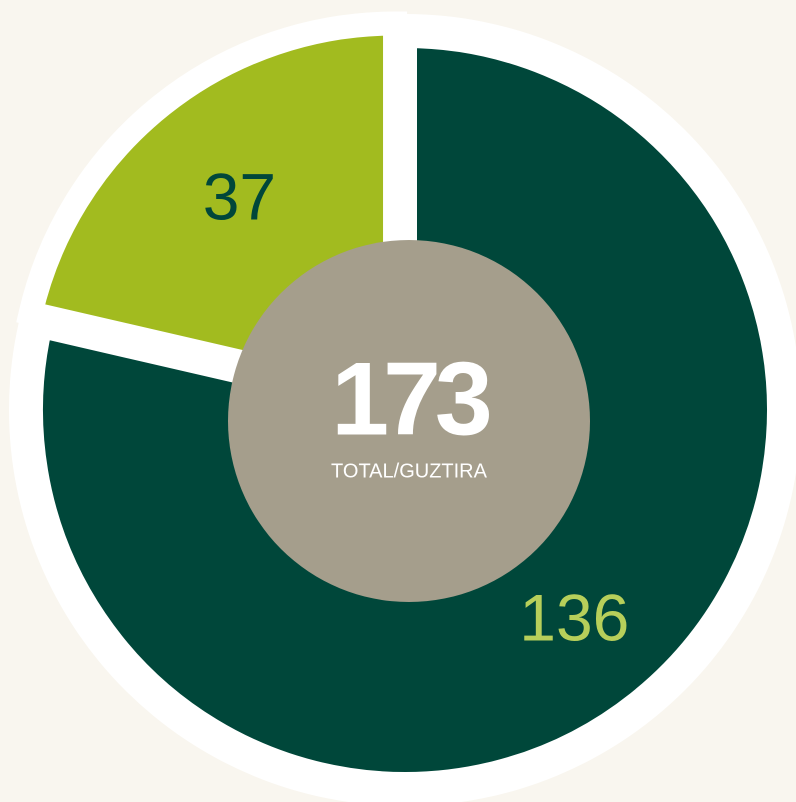 The width and height of the screenshot is (796, 802). What do you see at coordinates (239, 196) in the screenshot?
I see `value-label: 37` at bounding box center [239, 196].